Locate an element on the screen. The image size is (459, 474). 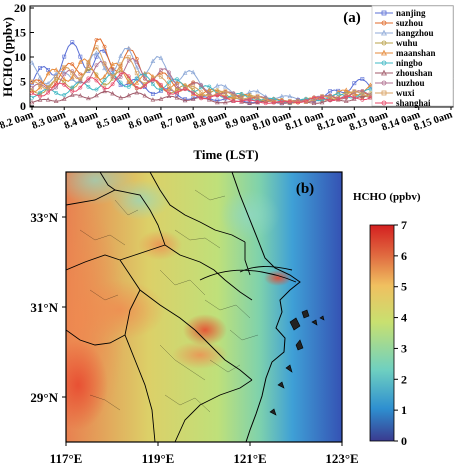
legend-label-ningbo: ningbo is located at coordinates (409, 63).